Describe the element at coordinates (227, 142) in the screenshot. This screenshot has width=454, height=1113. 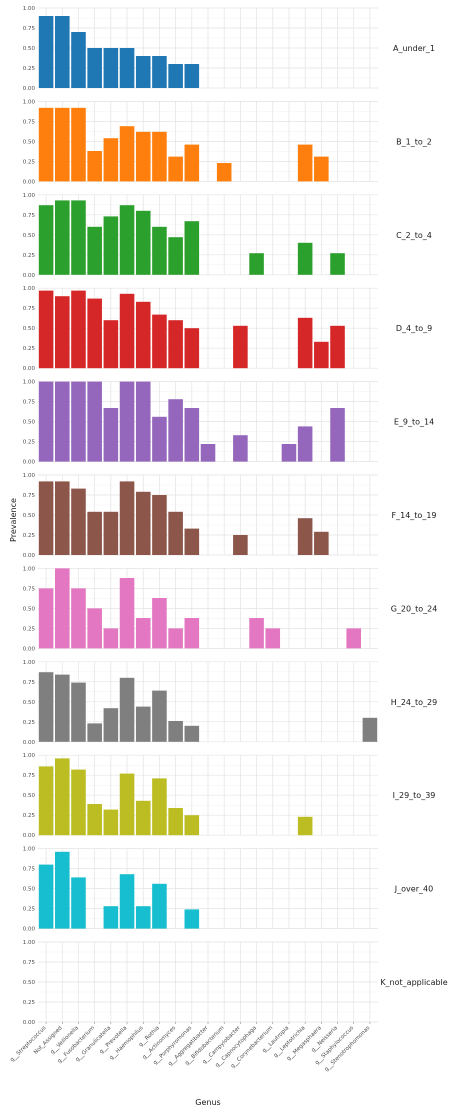
I see `facet-panel: 0.00 0.25 0.50 0.75 1.00 B_1_to_2` at that location.